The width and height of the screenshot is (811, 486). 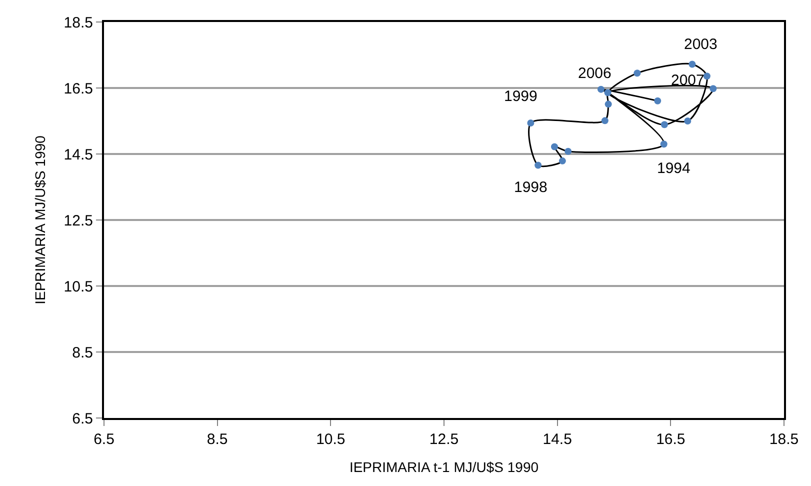 What do you see at coordinates (521, 96) in the screenshot?
I see `annotation: 1999` at bounding box center [521, 96].